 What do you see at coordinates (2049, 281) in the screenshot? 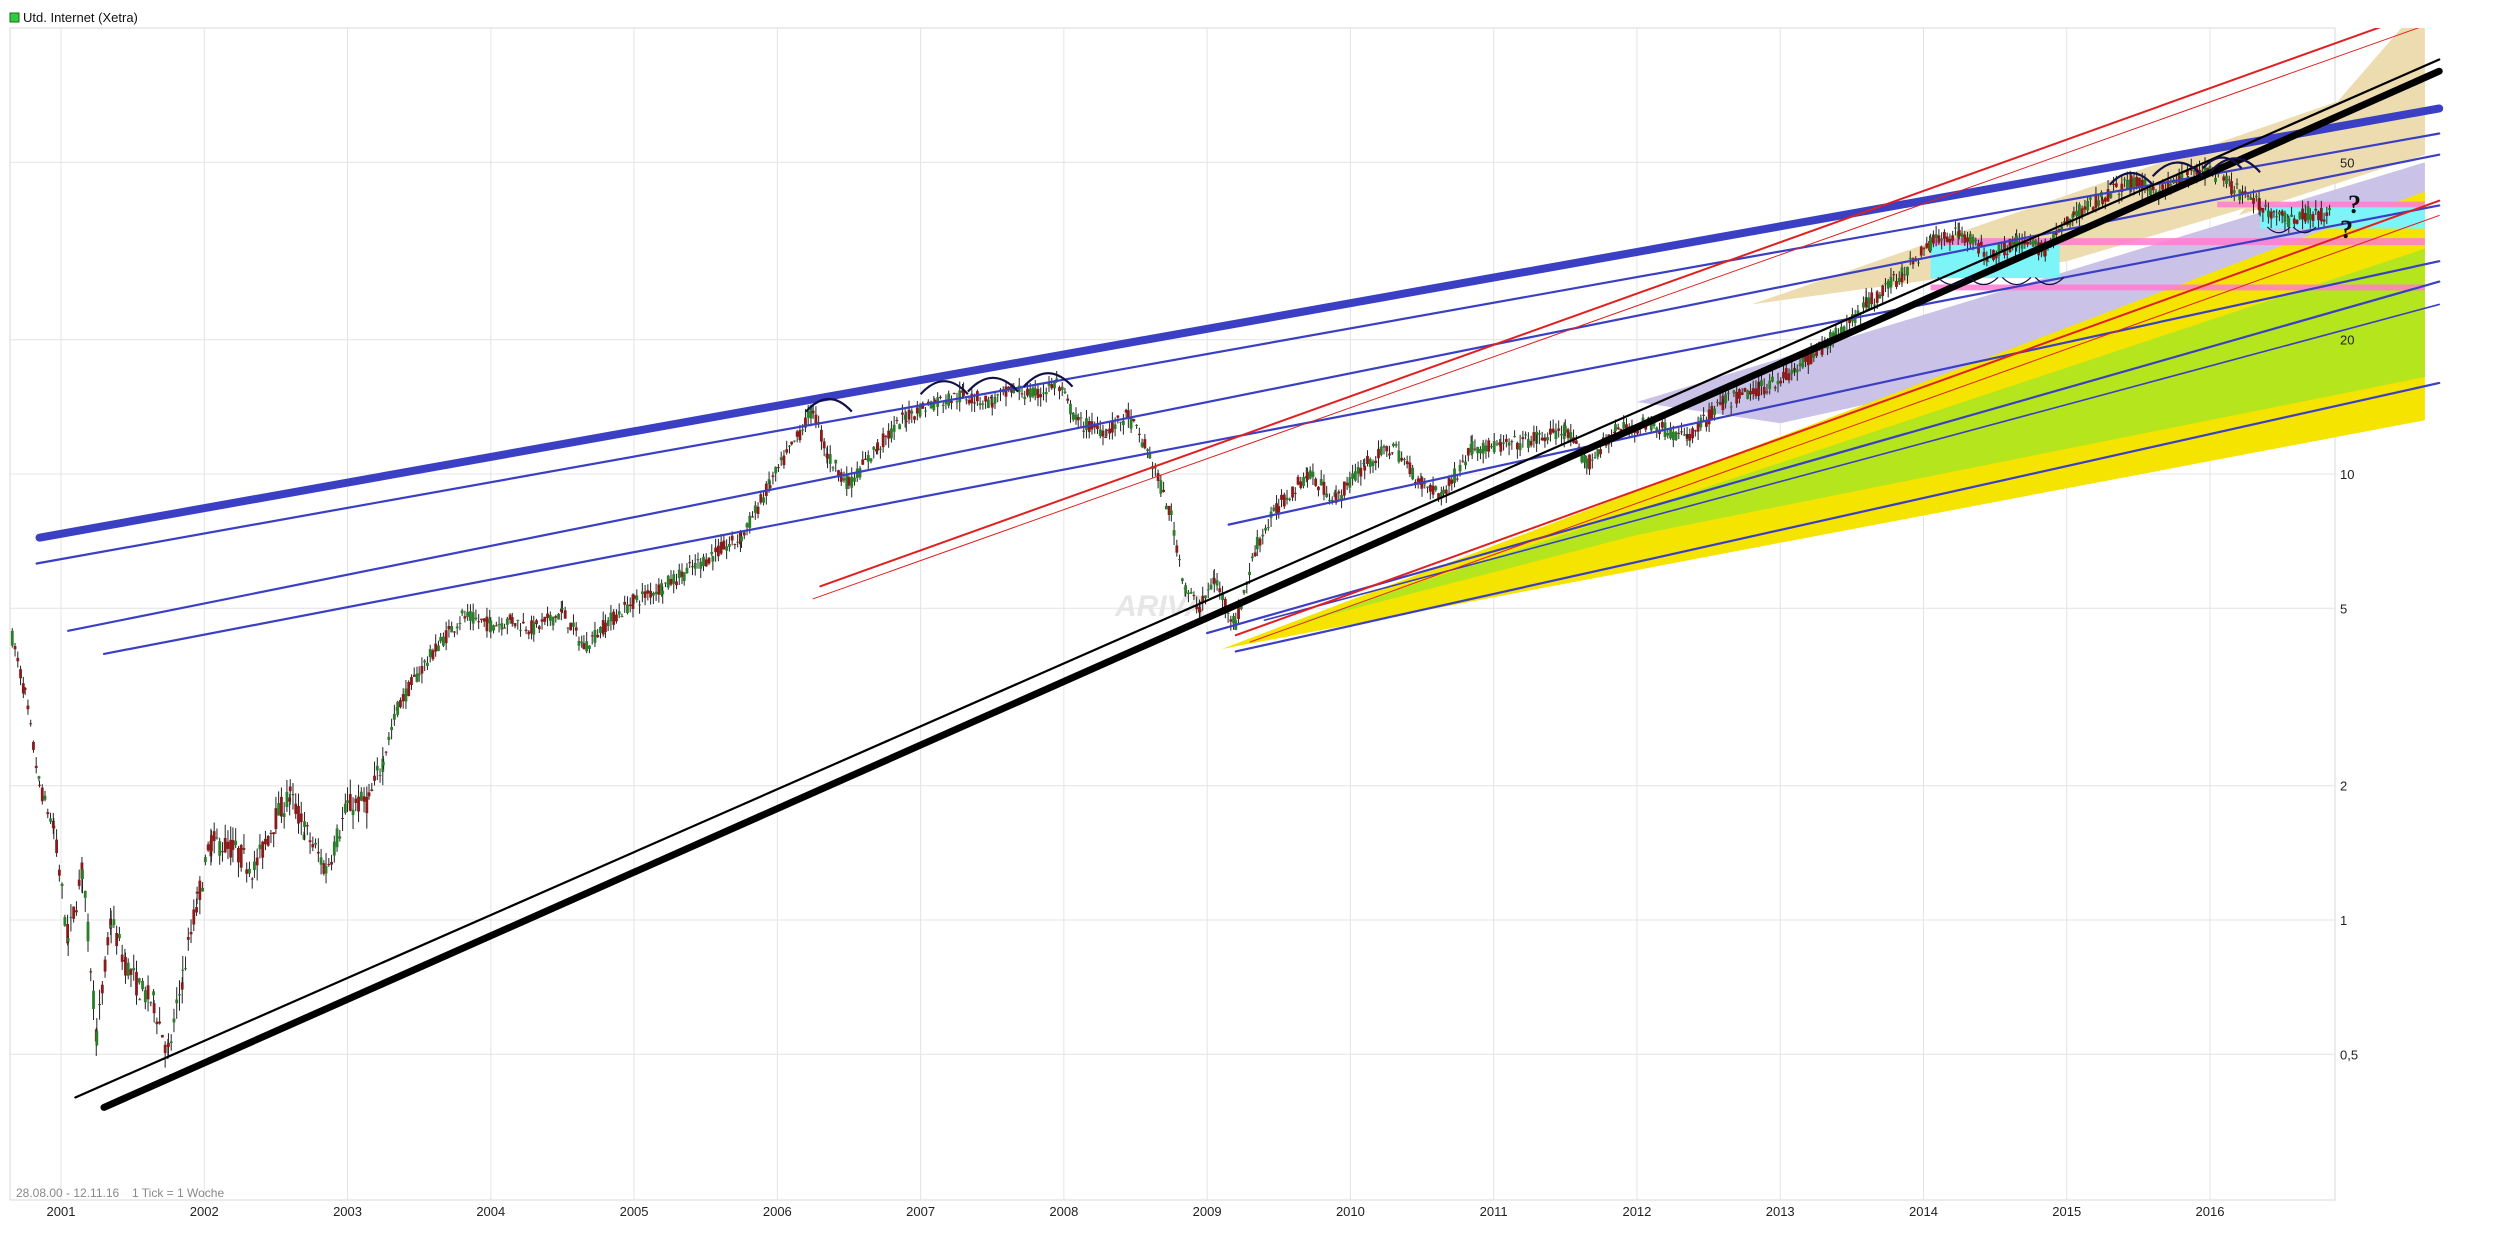
I see `arc-annotation-small` at bounding box center [2049, 281].